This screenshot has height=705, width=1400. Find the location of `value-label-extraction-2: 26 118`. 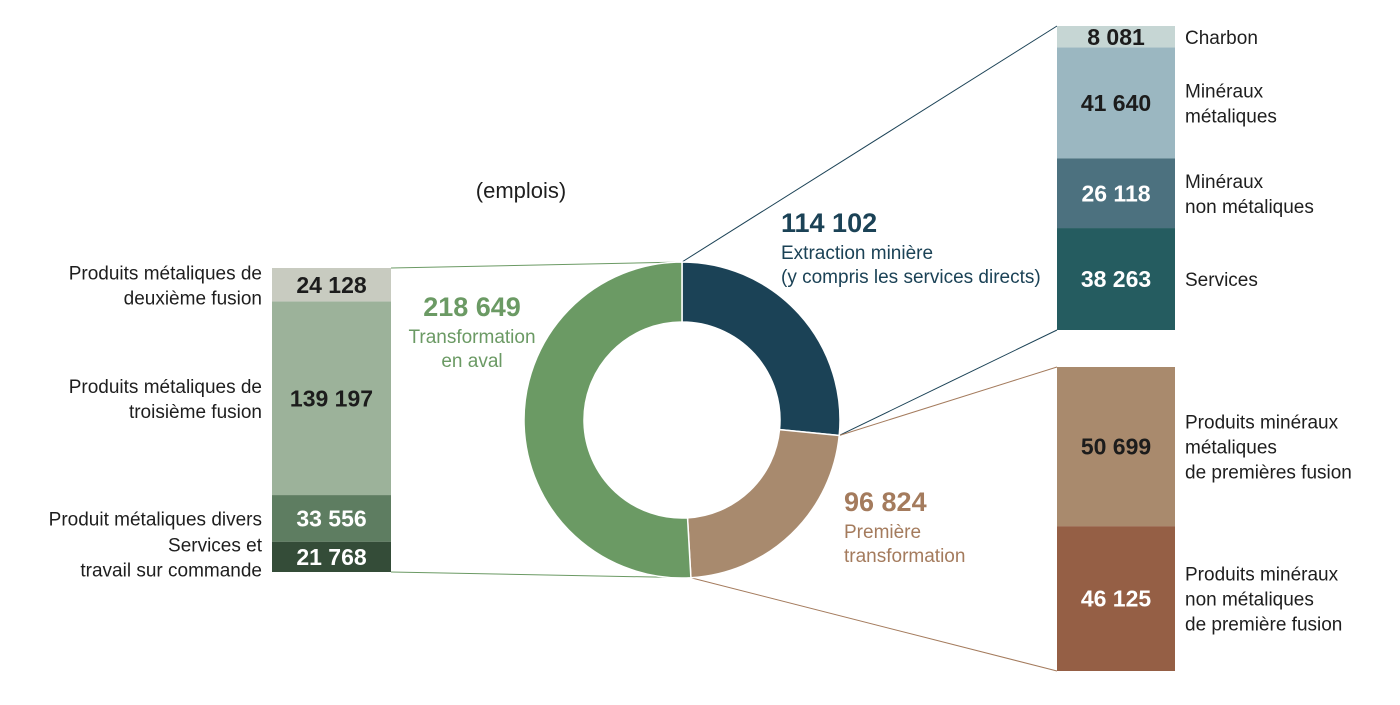

value-label-extraction-2: 26 118 is located at coordinates (1115, 193).